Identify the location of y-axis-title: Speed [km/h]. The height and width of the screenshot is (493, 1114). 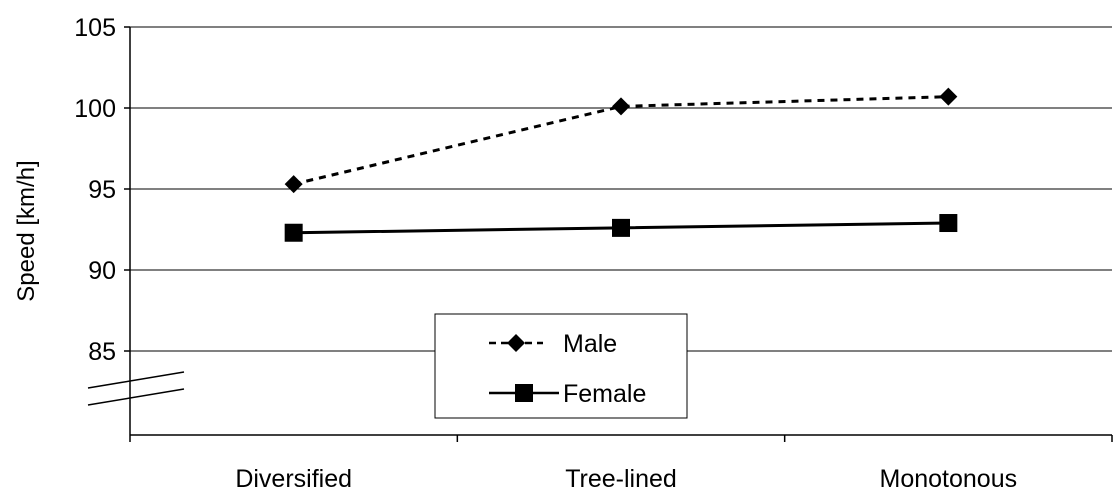
(26, 230).